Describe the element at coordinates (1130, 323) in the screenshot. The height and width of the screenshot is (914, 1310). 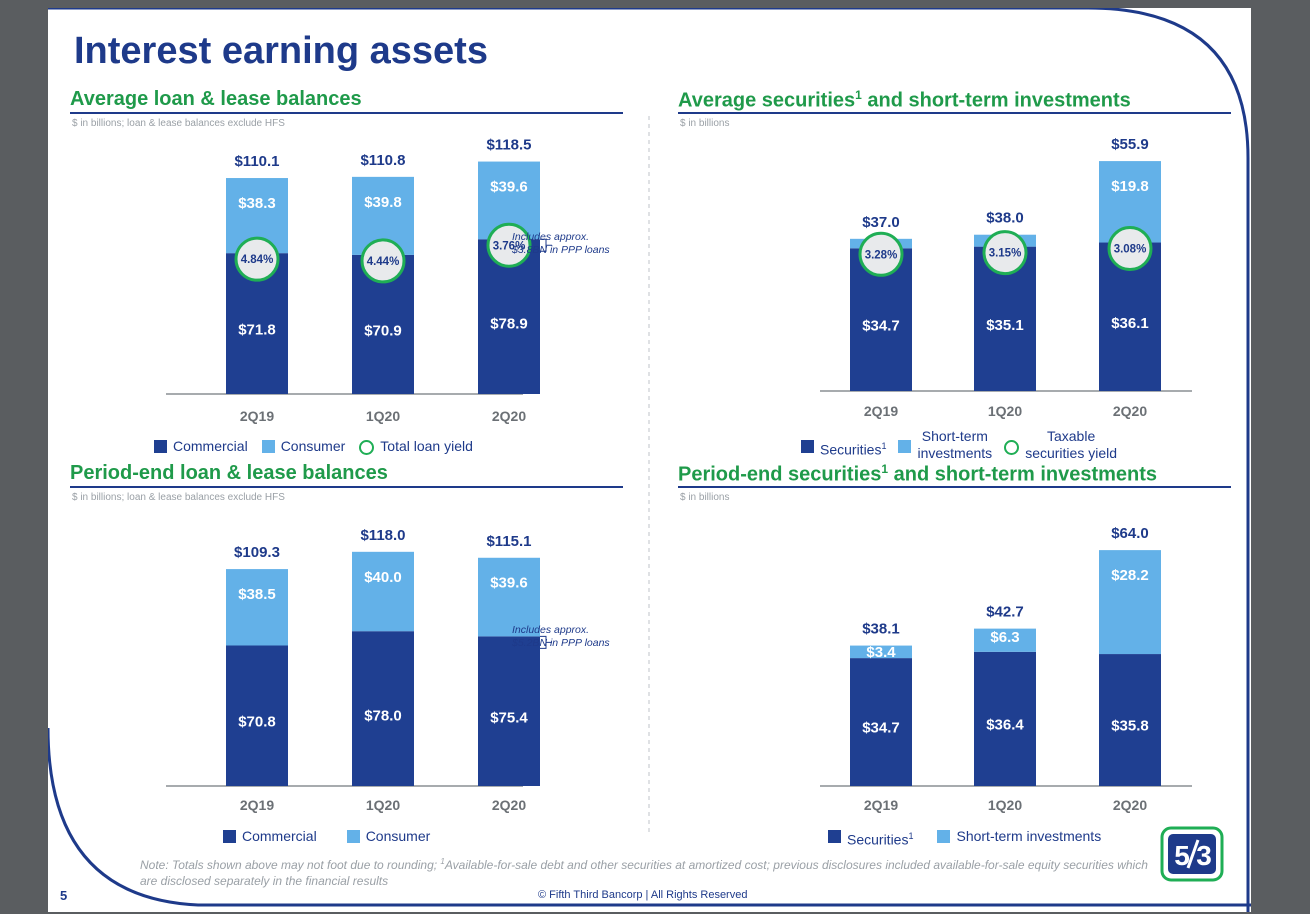
I see `bar-value-label: $36.1` at that location.